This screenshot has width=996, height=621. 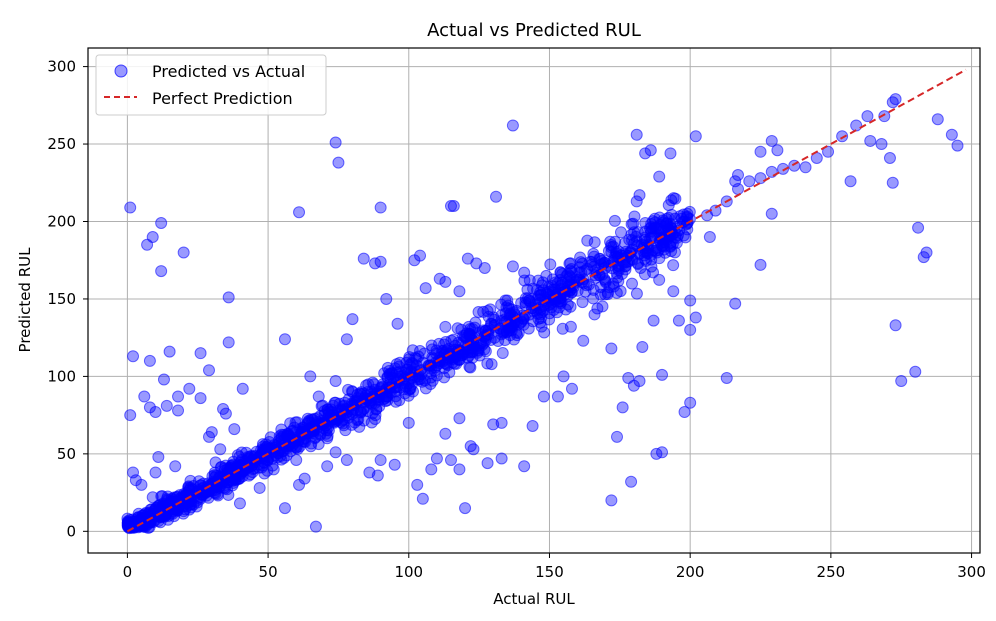 What do you see at coordinates (831, 572) in the screenshot?
I see `x-tick-label: 250` at bounding box center [831, 572].